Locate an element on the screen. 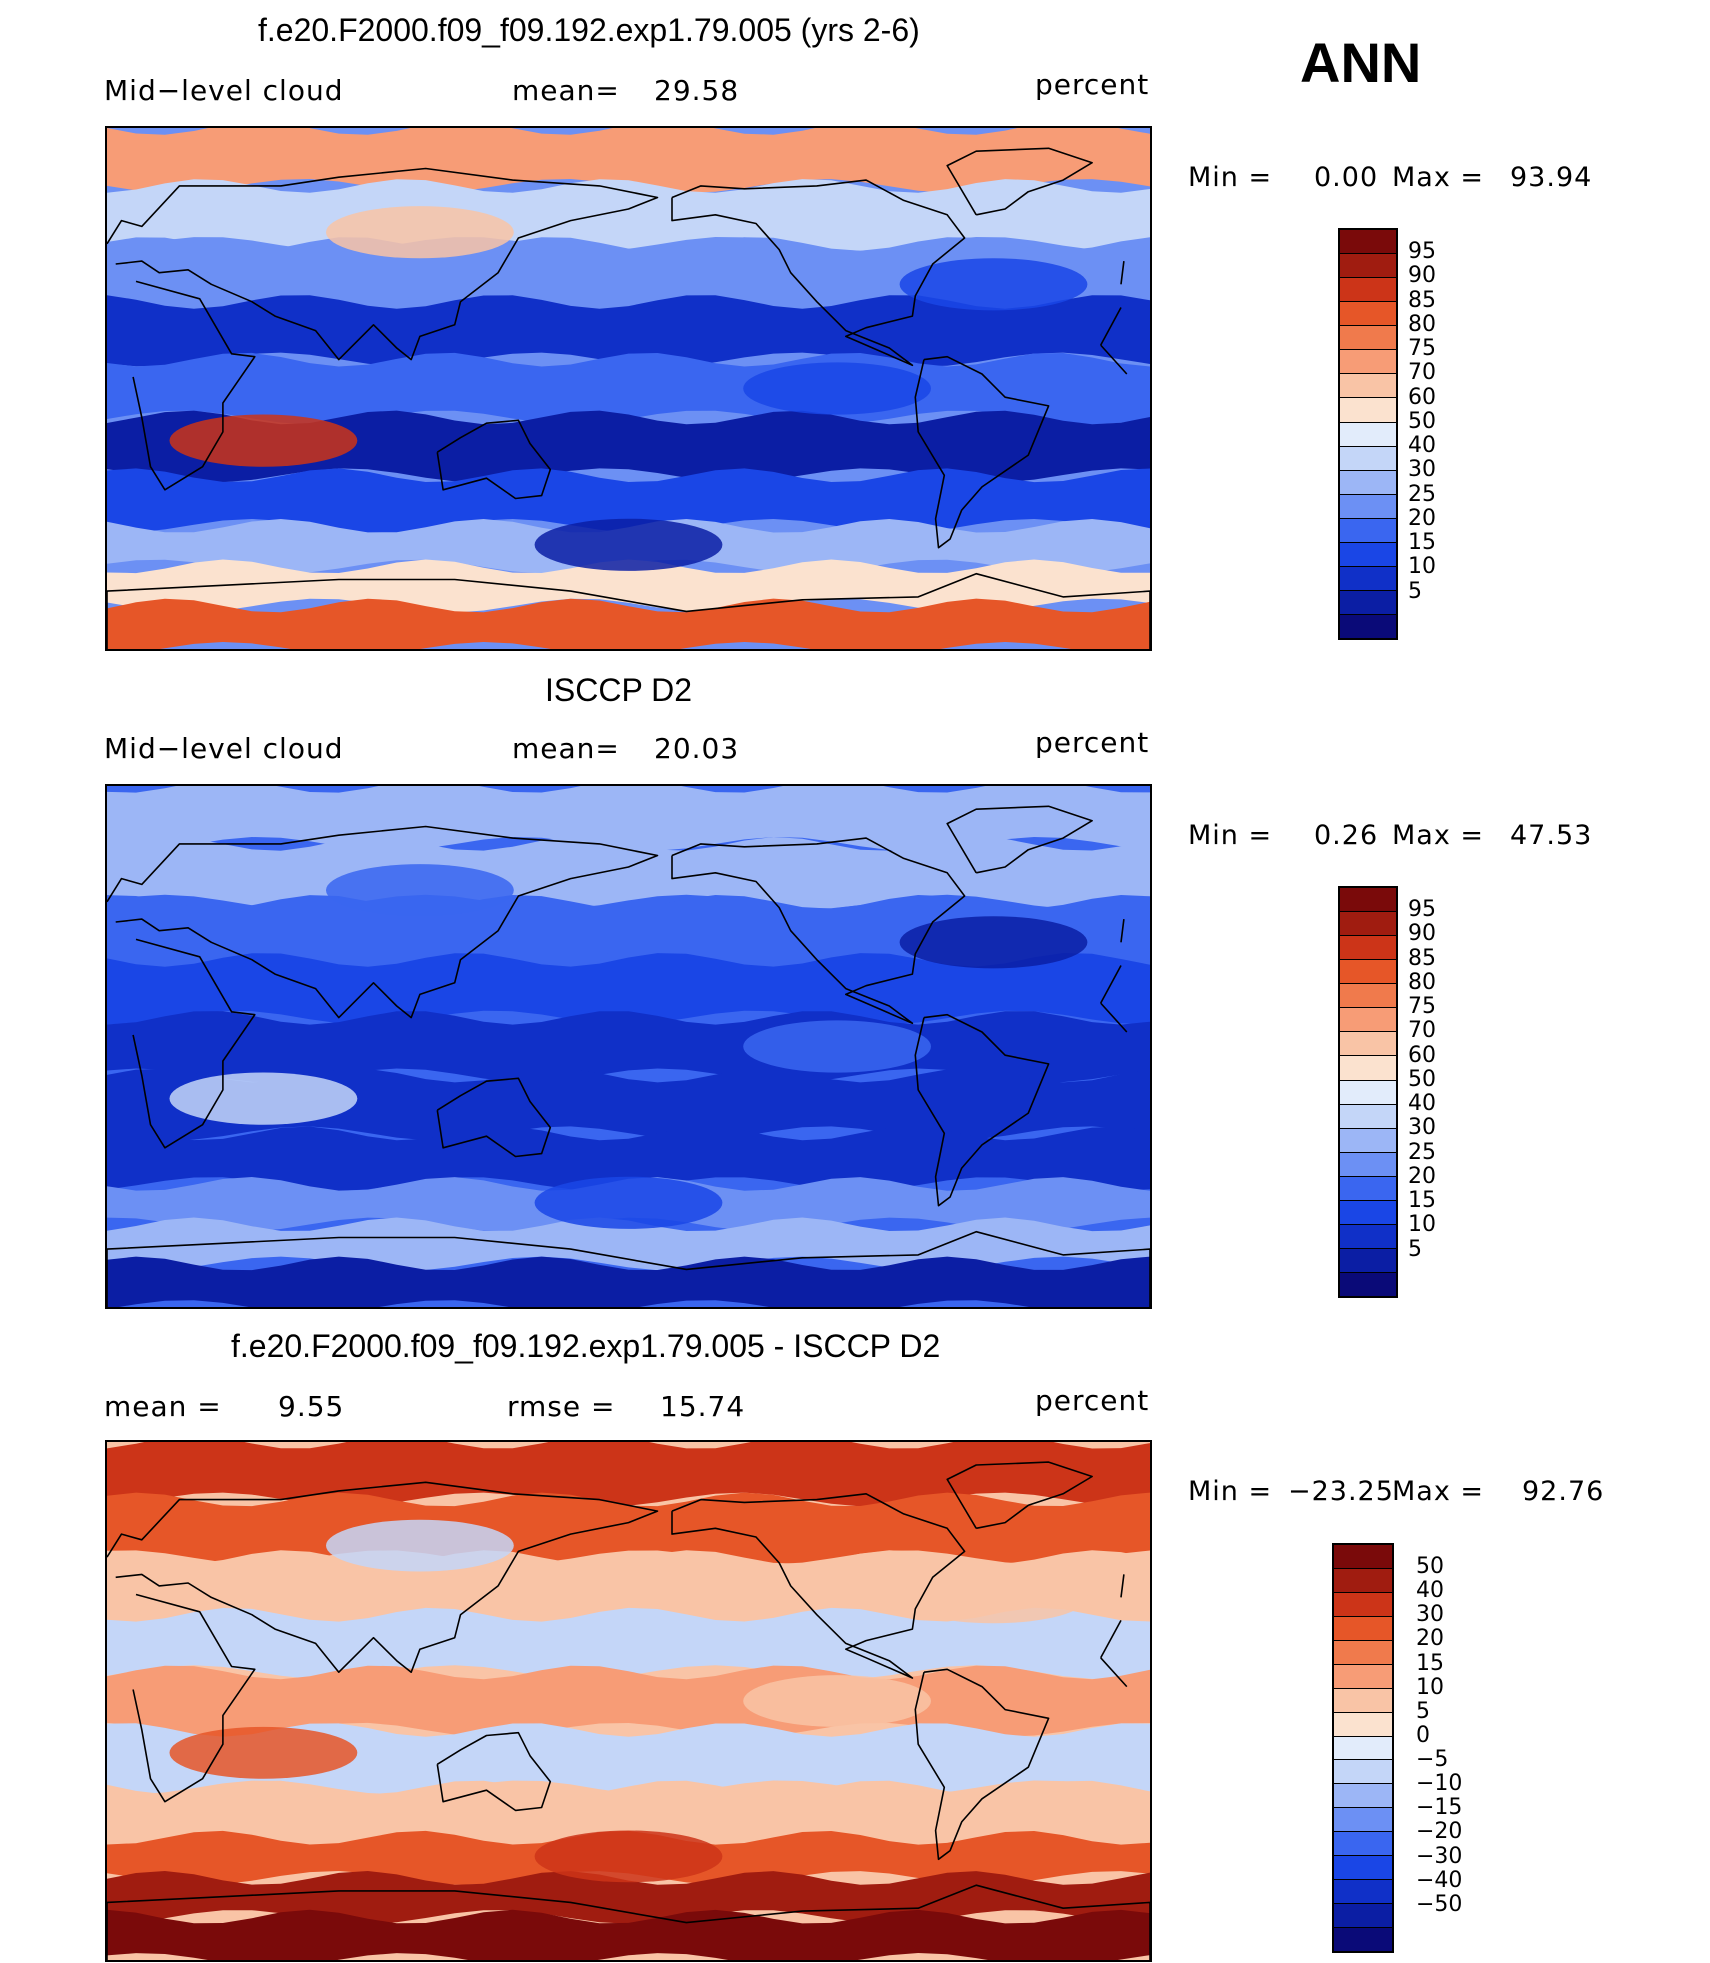 The image size is (1710, 1963). colorbar-tick-label: 70 is located at coordinates (1422, 1031).